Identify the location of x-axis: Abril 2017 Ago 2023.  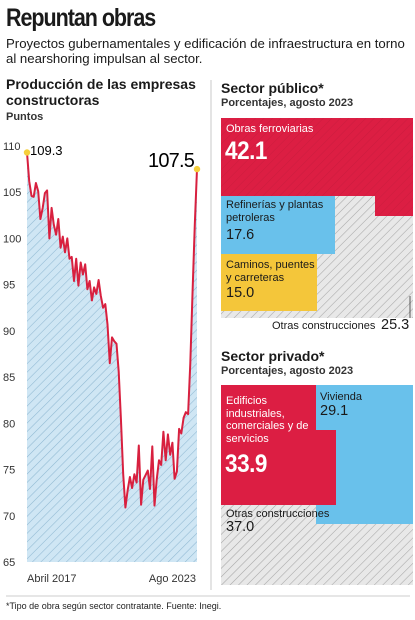
(111, 579).